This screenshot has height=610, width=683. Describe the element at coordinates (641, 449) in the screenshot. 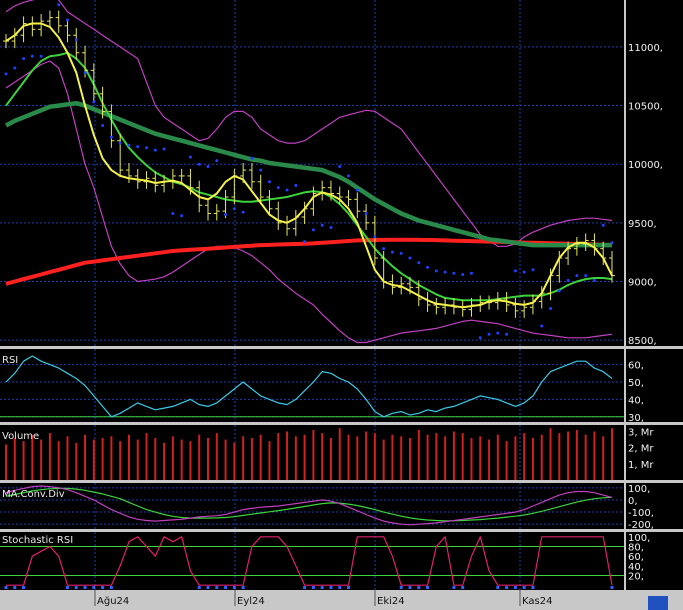

I see `volume-axis-label: 2, Mr` at that location.